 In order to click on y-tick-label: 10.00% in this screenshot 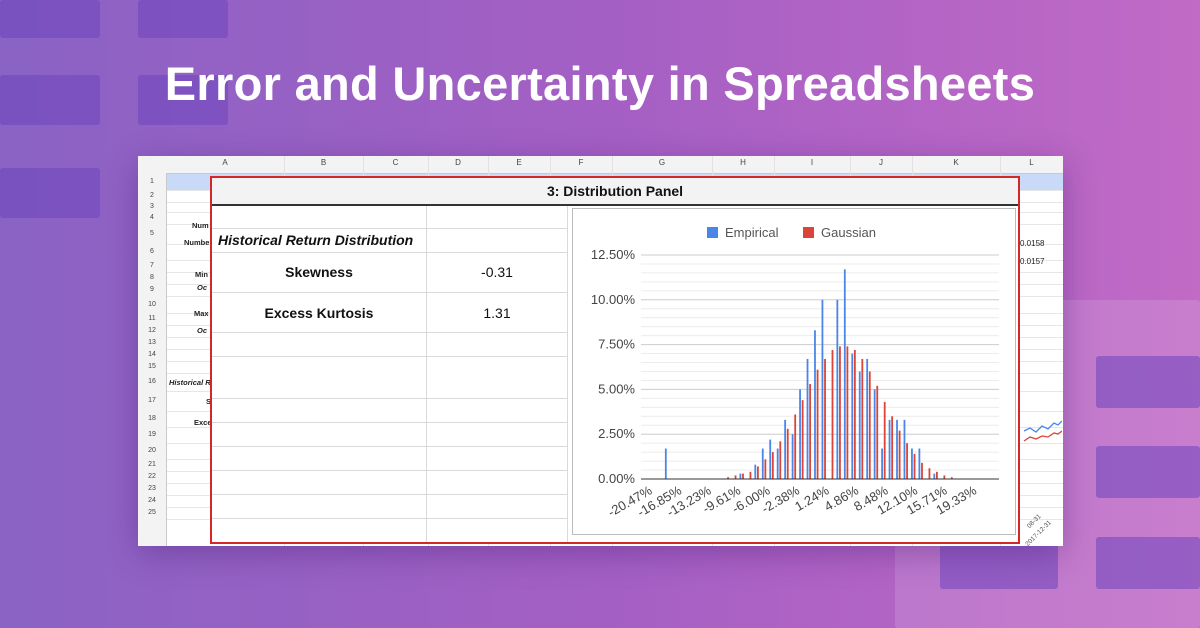, I will do `click(613, 299)`.